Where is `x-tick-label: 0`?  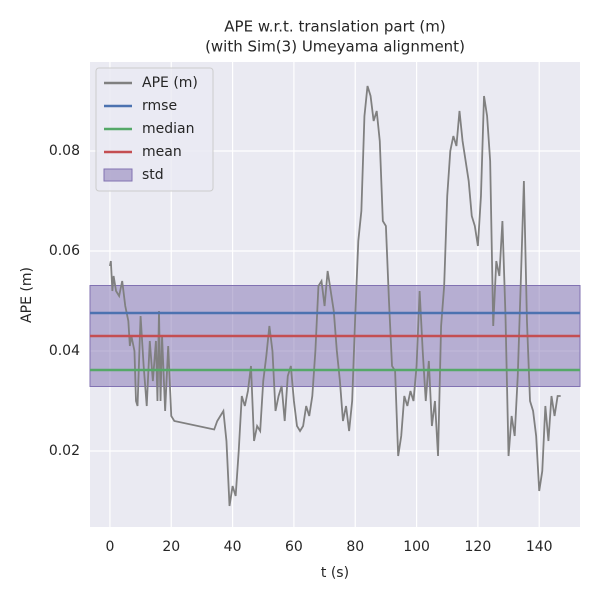 x-tick-label: 0 is located at coordinates (109, 547).